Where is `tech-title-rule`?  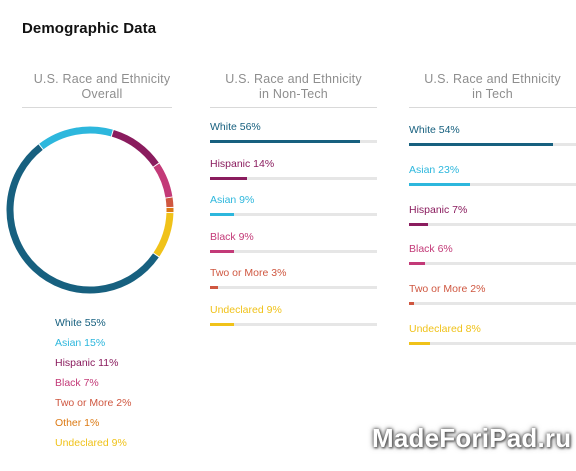 tech-title-rule is located at coordinates (492, 107).